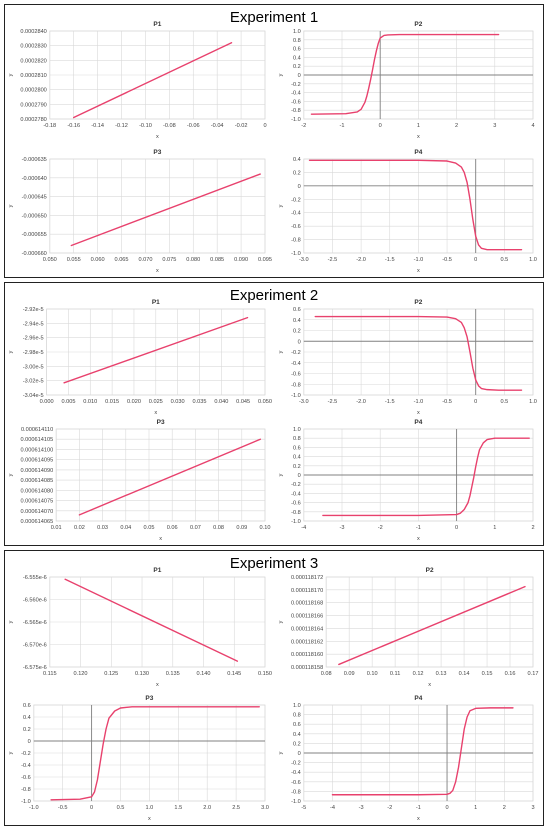  Describe the element at coordinates (33, 120) in the screenshot. I see `y-tick-label: 0.0002780` at that location.